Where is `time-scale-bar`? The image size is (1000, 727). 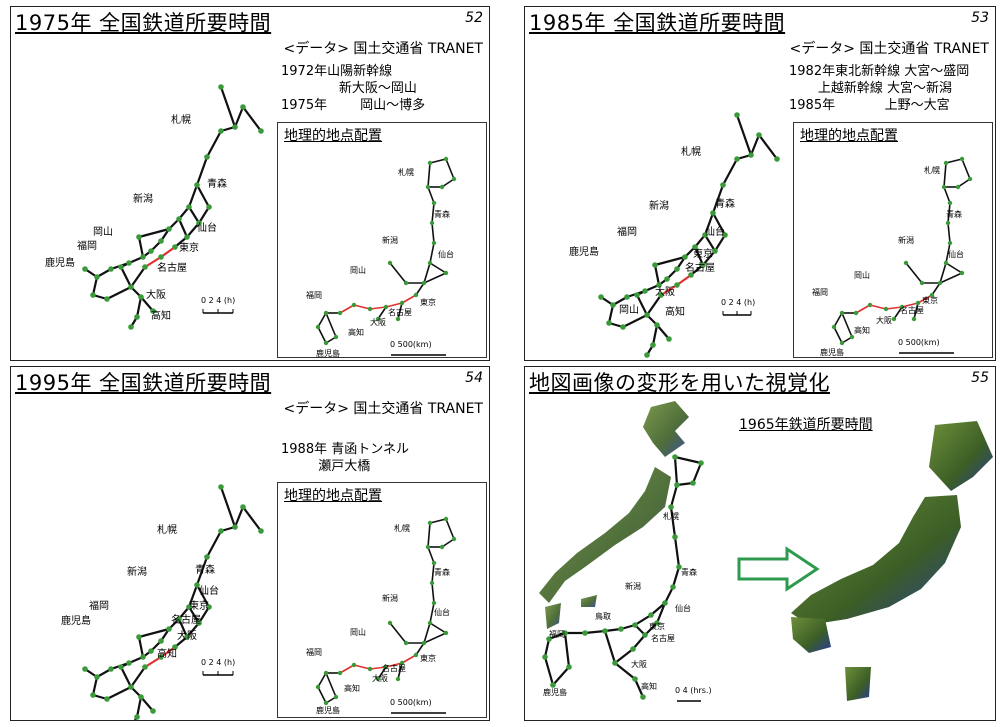
time-scale-bar is located at coordinates (218, 311).